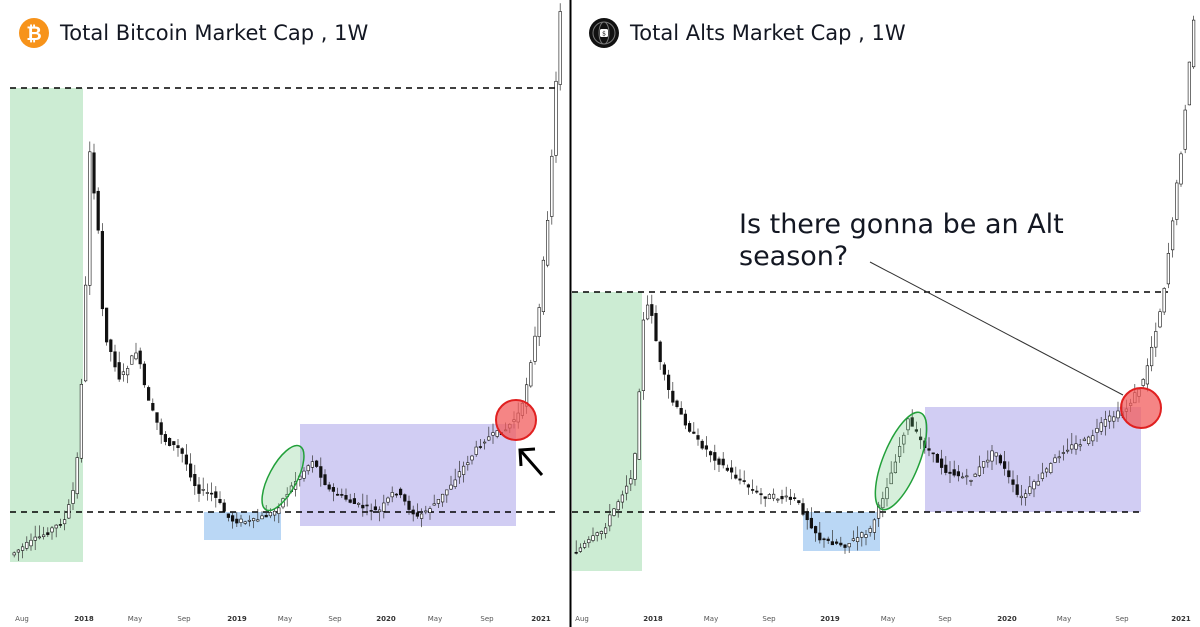 This screenshot has width=1200, height=627. What do you see at coordinates (607, 431) in the screenshot?
I see `alts-bull-zone` at bounding box center [607, 431].